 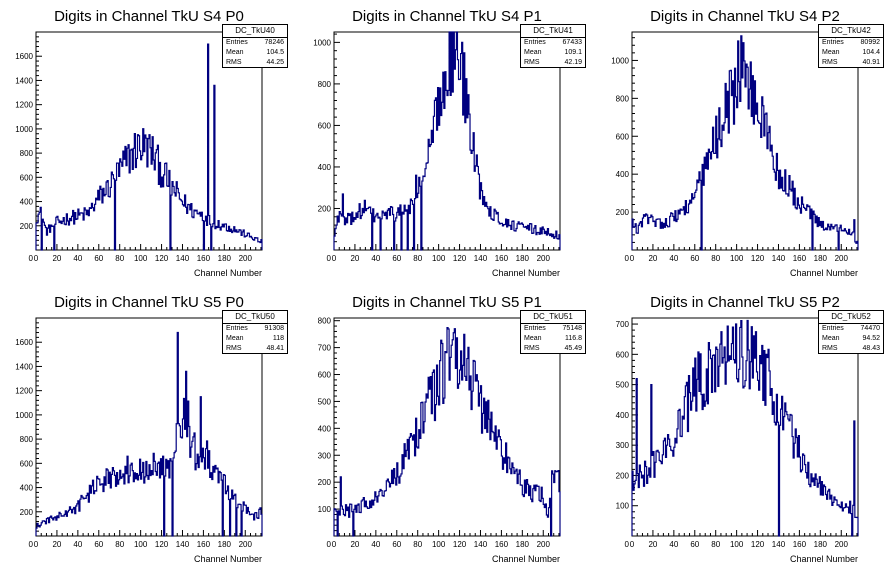 What do you see at coordinates (851, 53) in the screenshot?
I see `stats-row-mean: Mean 104.4` at bounding box center [851, 53].